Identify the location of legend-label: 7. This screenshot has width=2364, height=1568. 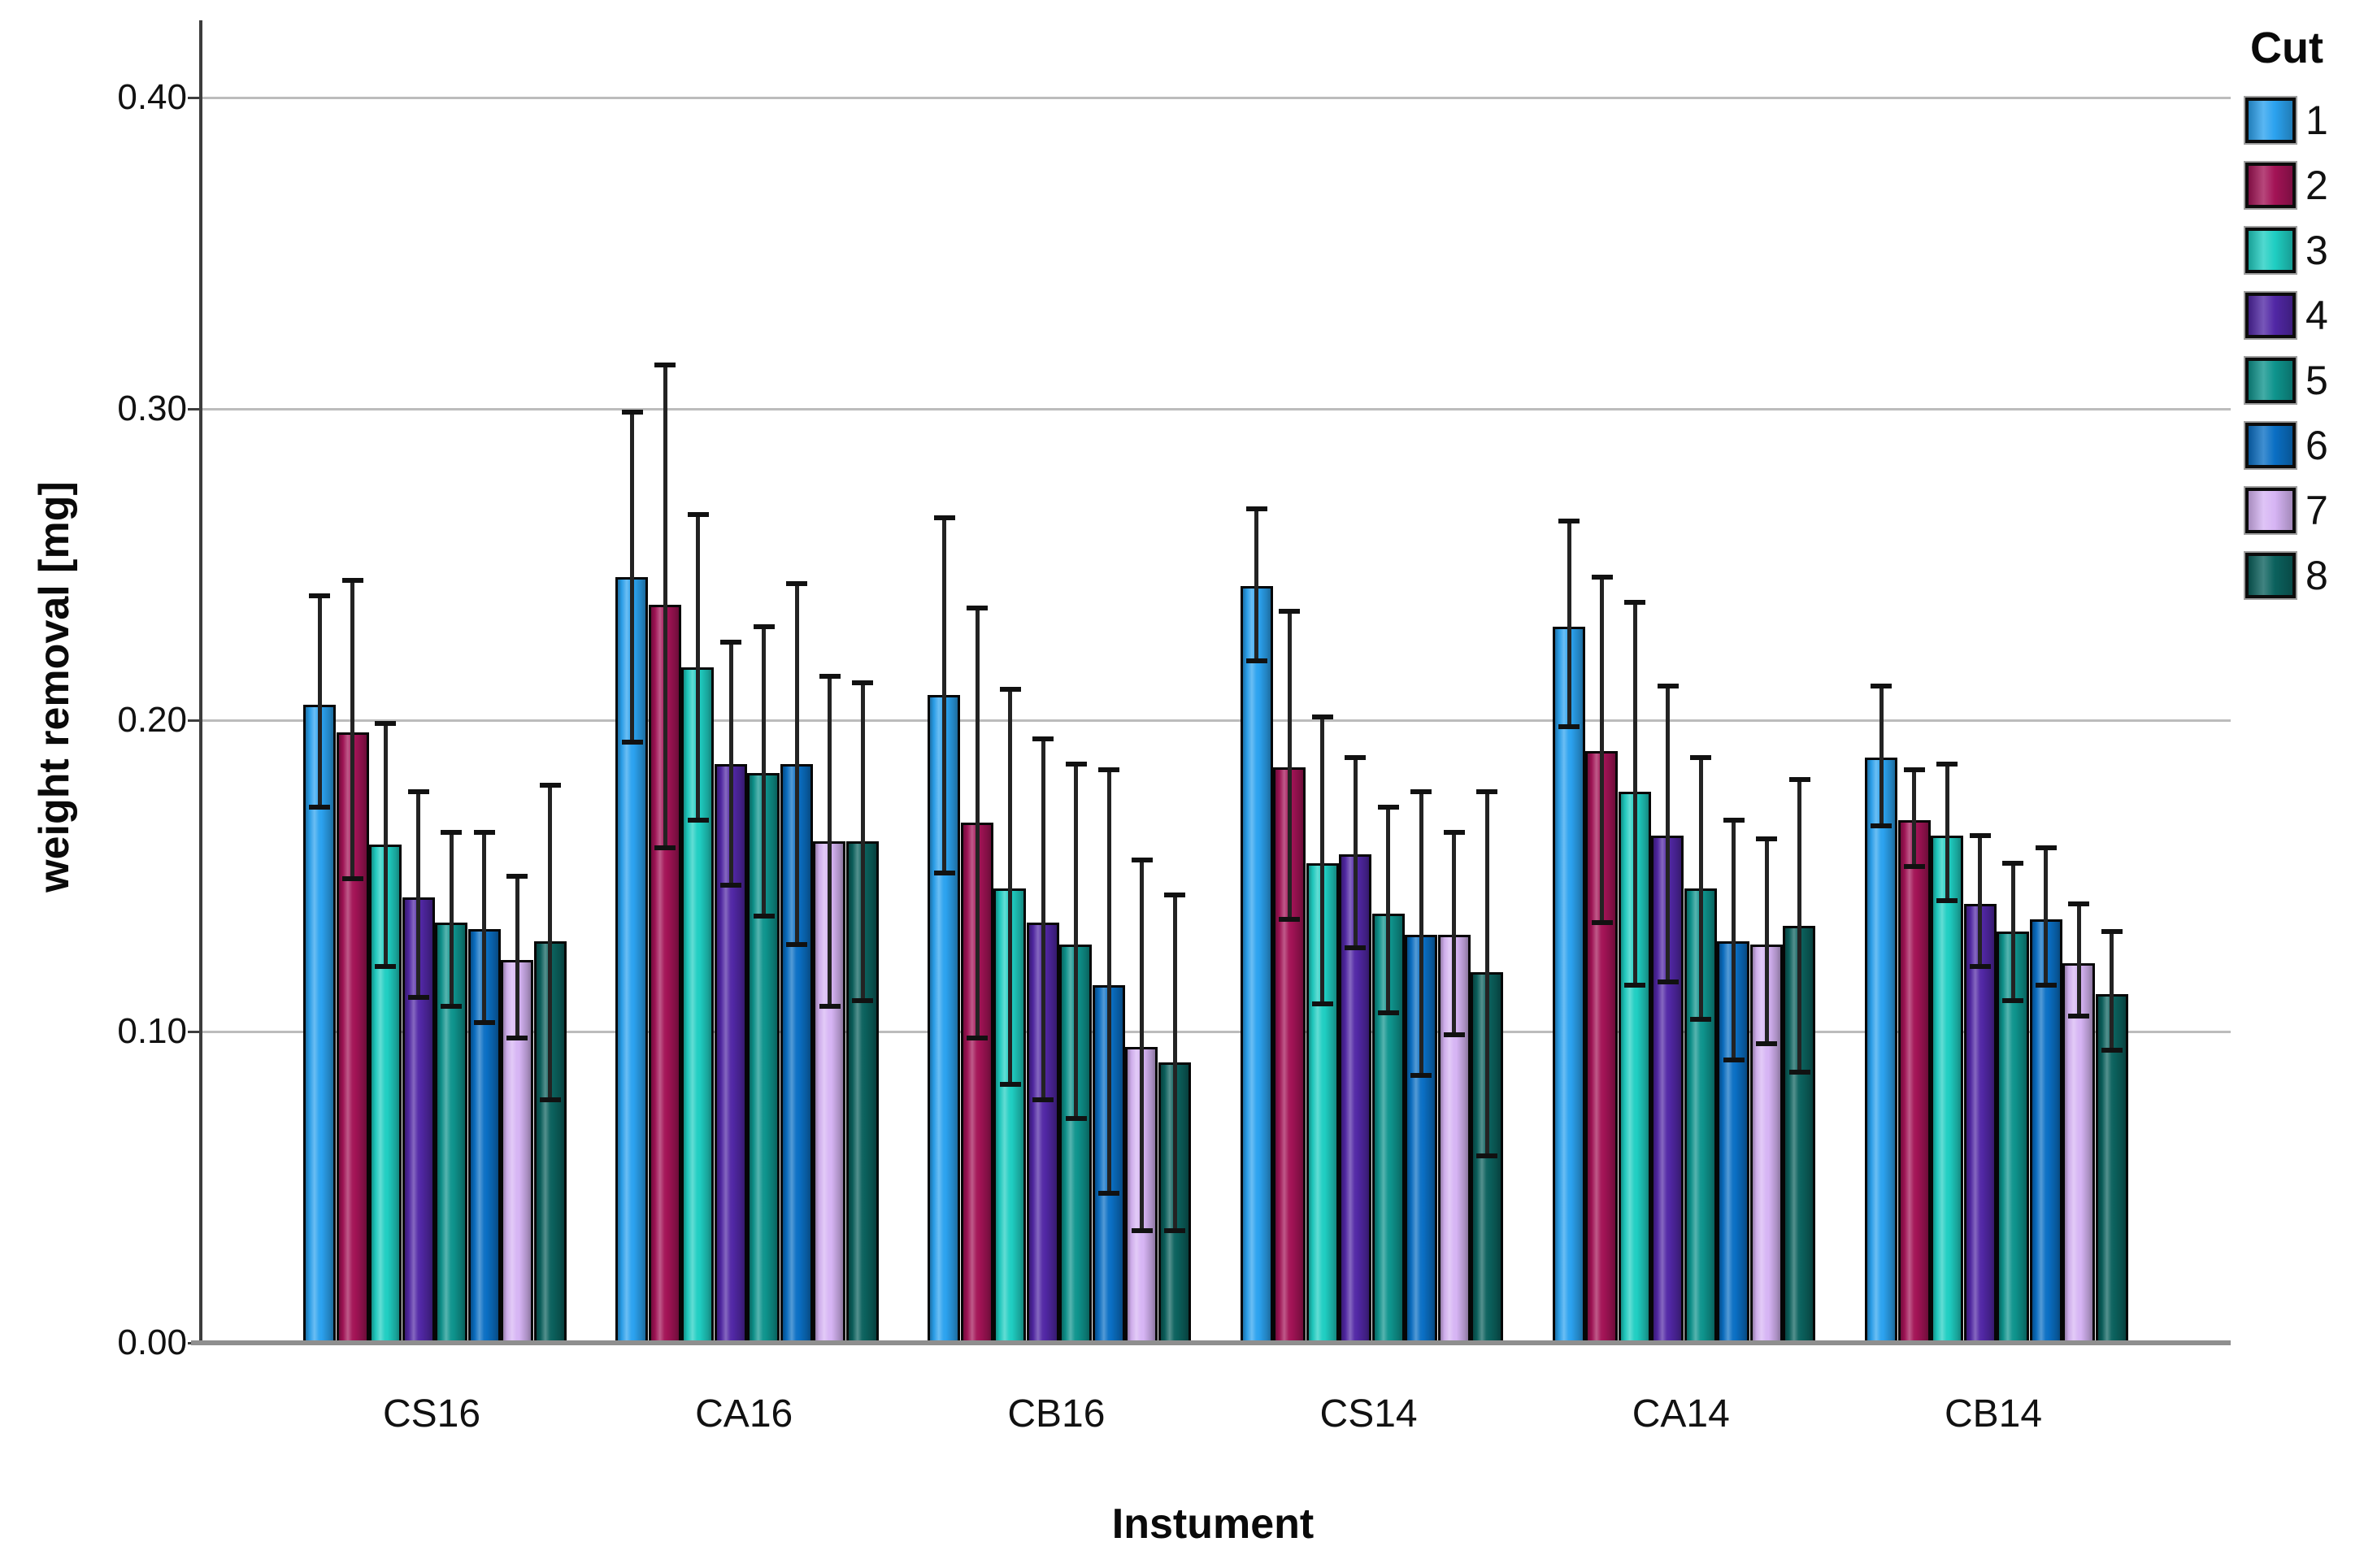
(2317, 510).